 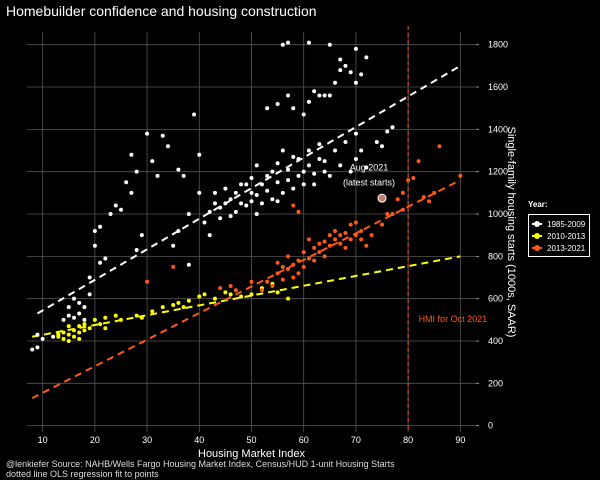 I want to click on x-tick-label: 50, so click(x=251, y=440).